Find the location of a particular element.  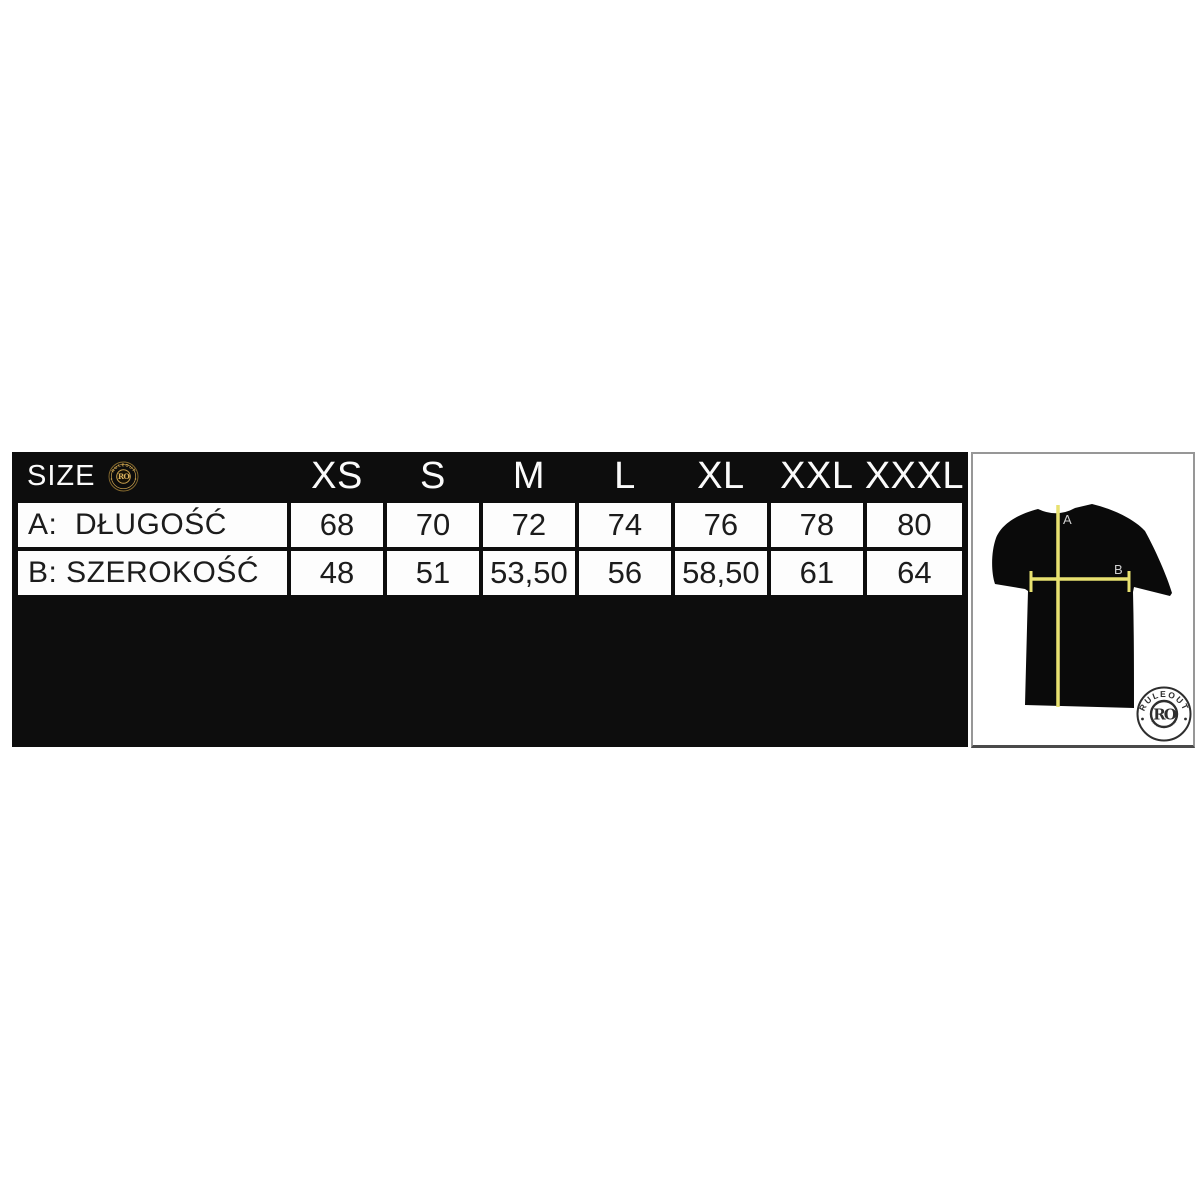

value-b-xs: 48 is located at coordinates (337, 573).